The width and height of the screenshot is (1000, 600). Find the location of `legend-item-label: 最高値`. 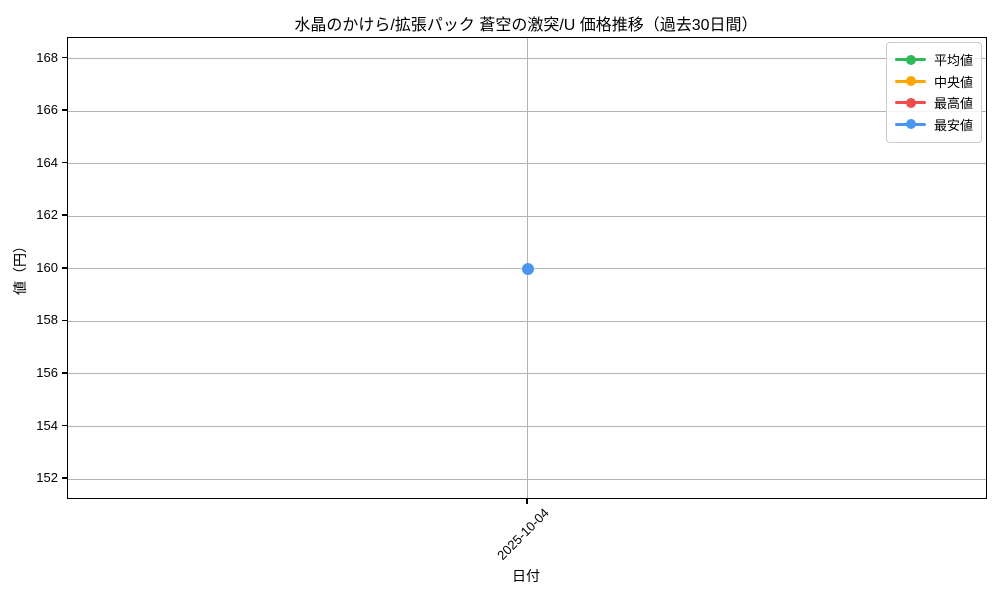

legend-item-label: 最高値 is located at coordinates (954, 104).